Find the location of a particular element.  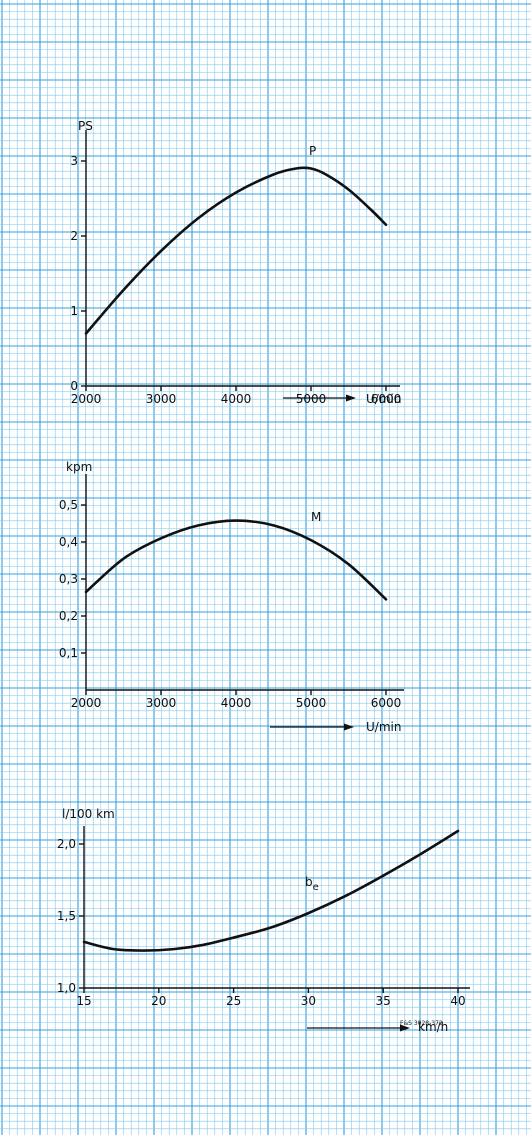

x-tick-label: 35 is located at coordinates (383, 1001).